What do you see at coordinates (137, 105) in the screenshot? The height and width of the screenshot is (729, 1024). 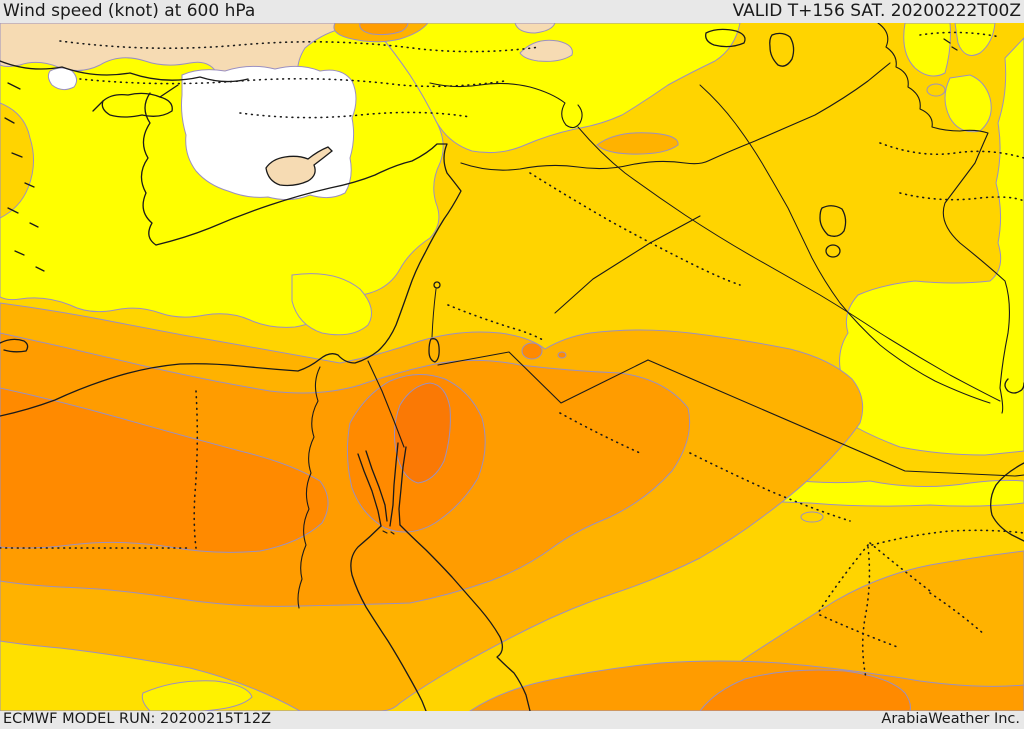 I see `marmara-coastline` at bounding box center [137, 105].